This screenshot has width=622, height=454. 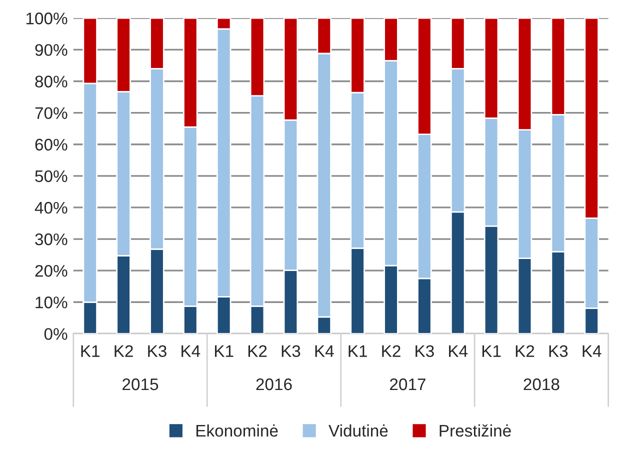 I want to click on y-tick-label: 40%, so click(x=51, y=208).